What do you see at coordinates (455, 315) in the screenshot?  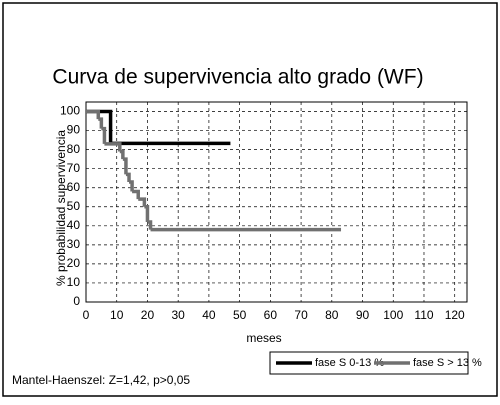 I see `x-tick-label: 120` at bounding box center [455, 315].